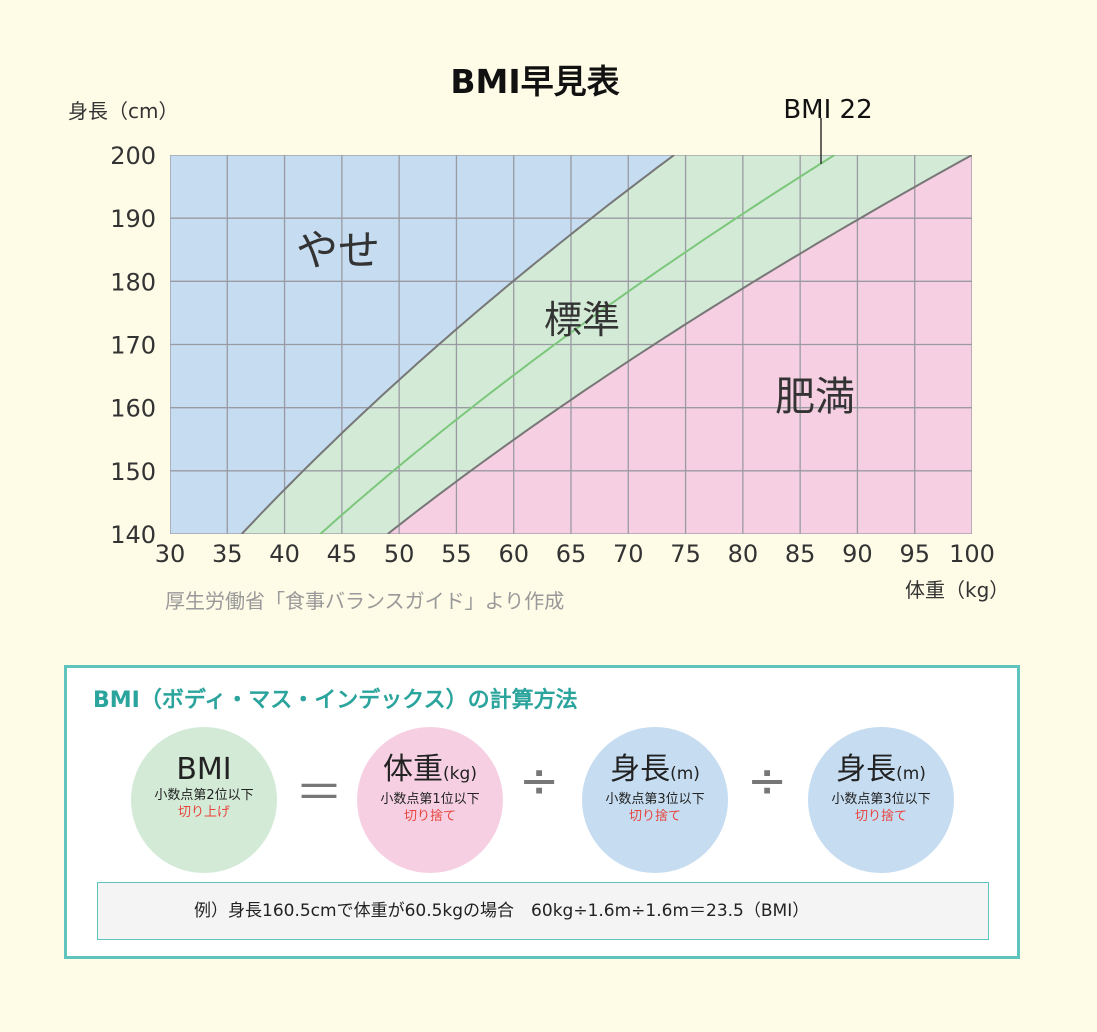 The width and height of the screenshot is (1097, 1032). What do you see at coordinates (133, 535) in the screenshot?
I see `y-tick-label: 140` at bounding box center [133, 535].